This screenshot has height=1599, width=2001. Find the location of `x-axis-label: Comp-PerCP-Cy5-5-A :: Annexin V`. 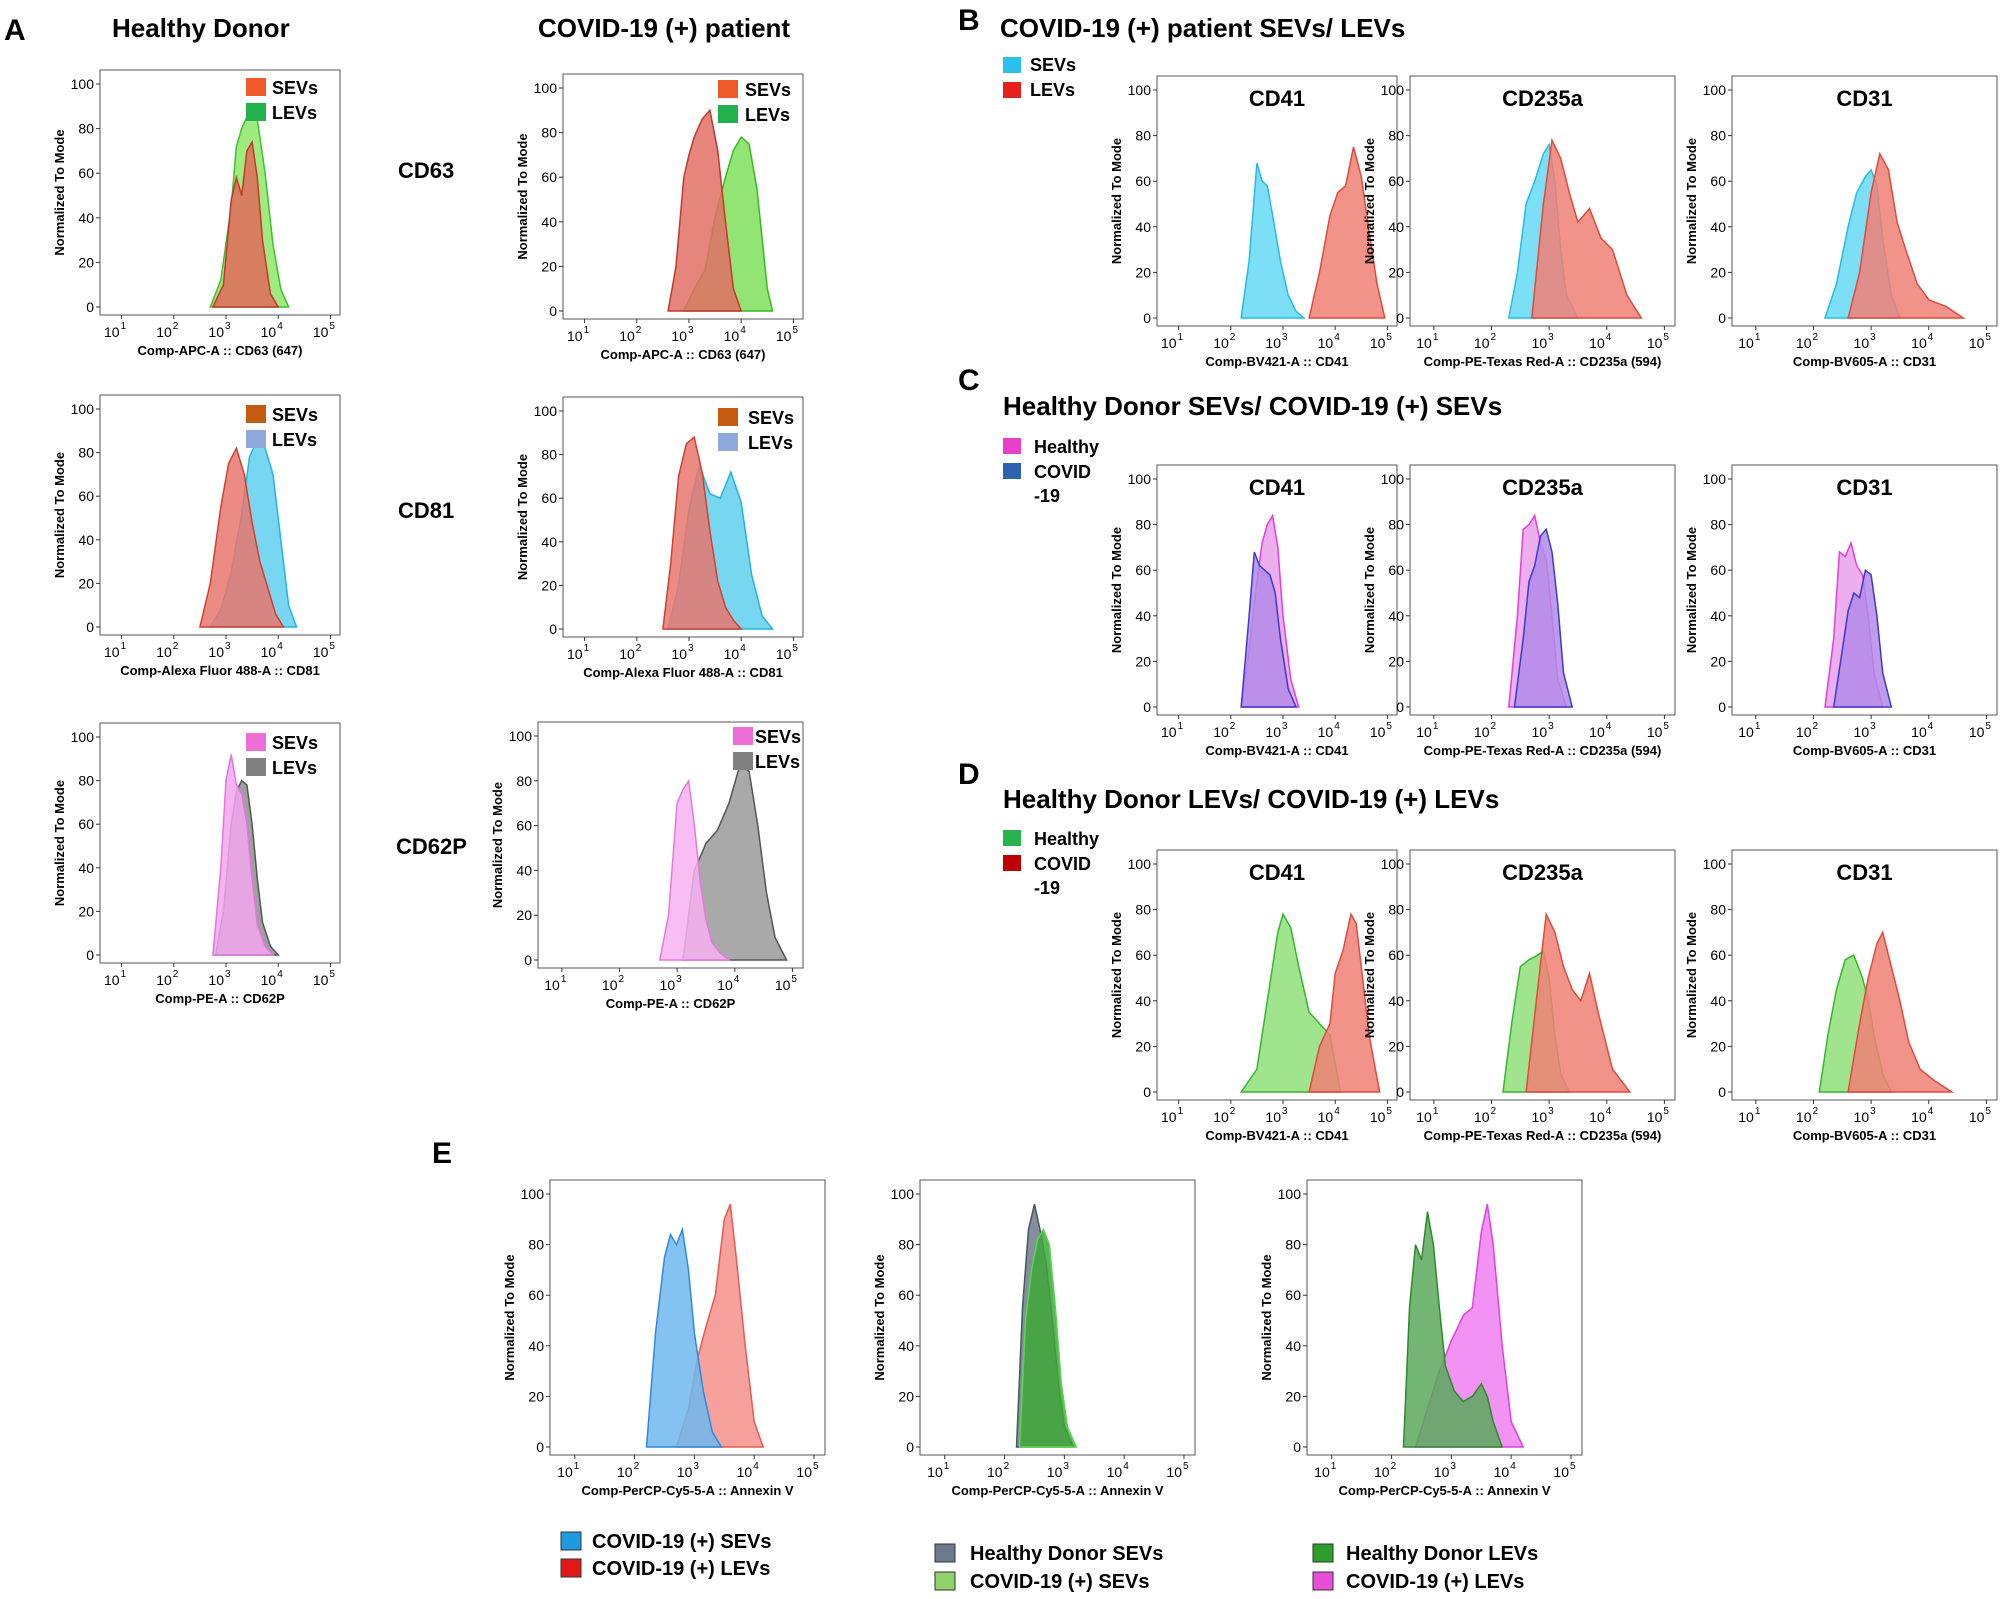

x-axis-label: Comp-PerCP-Cy5-5-A :: Annexin V is located at coordinates (687, 1490).